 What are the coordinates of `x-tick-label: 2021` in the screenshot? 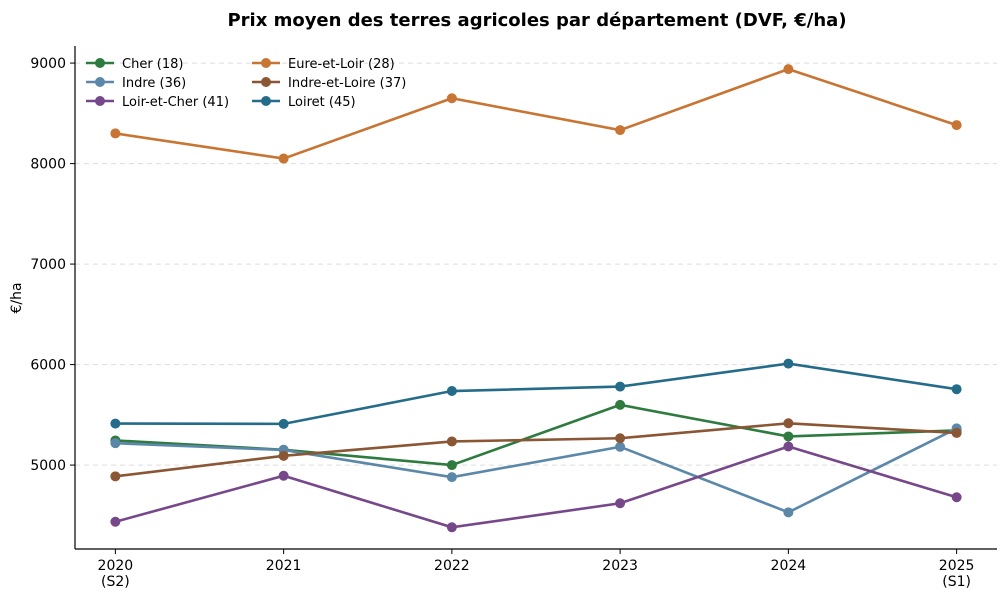 It's located at (284, 566).